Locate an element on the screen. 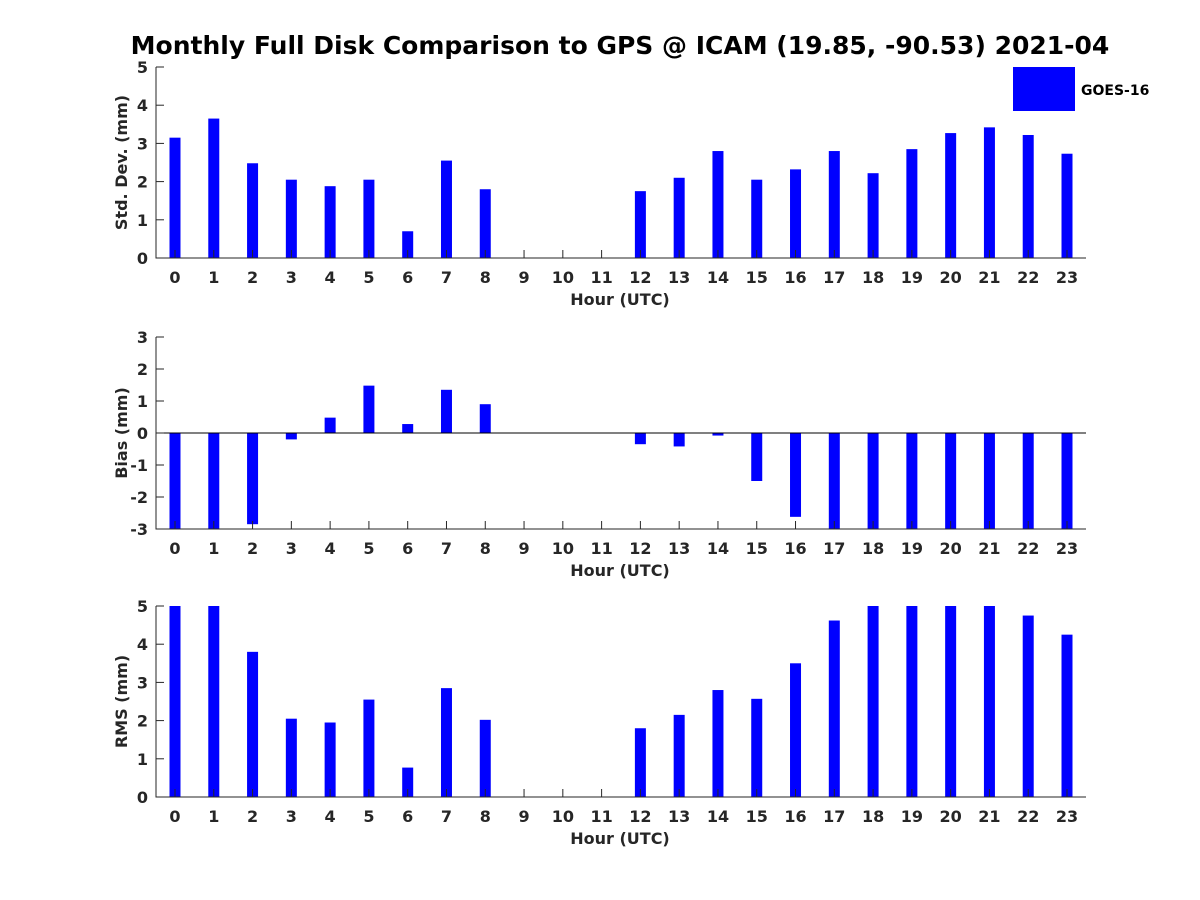 This screenshot has height=900, width=1200. bias-y-axis-label: Bias (mm) is located at coordinates (121, 433).